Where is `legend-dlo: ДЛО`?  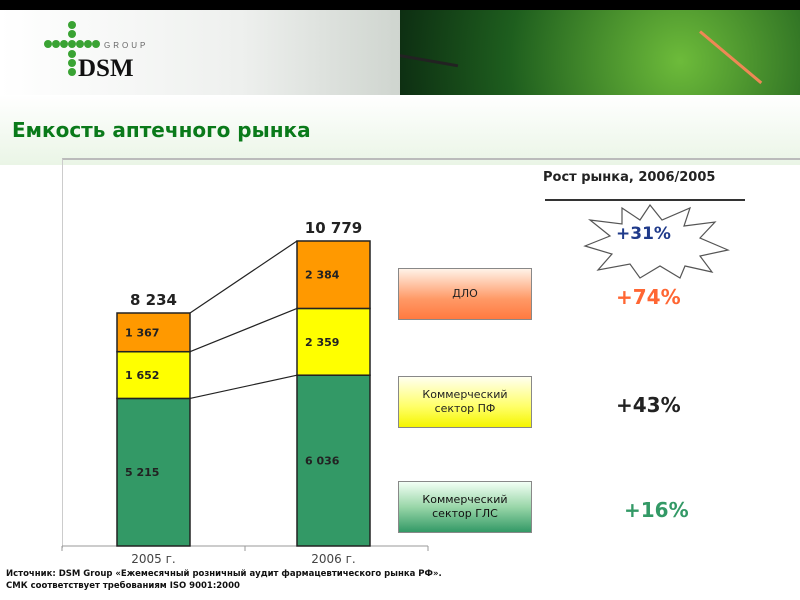
legend-dlo: ДЛО is located at coordinates (465, 294).